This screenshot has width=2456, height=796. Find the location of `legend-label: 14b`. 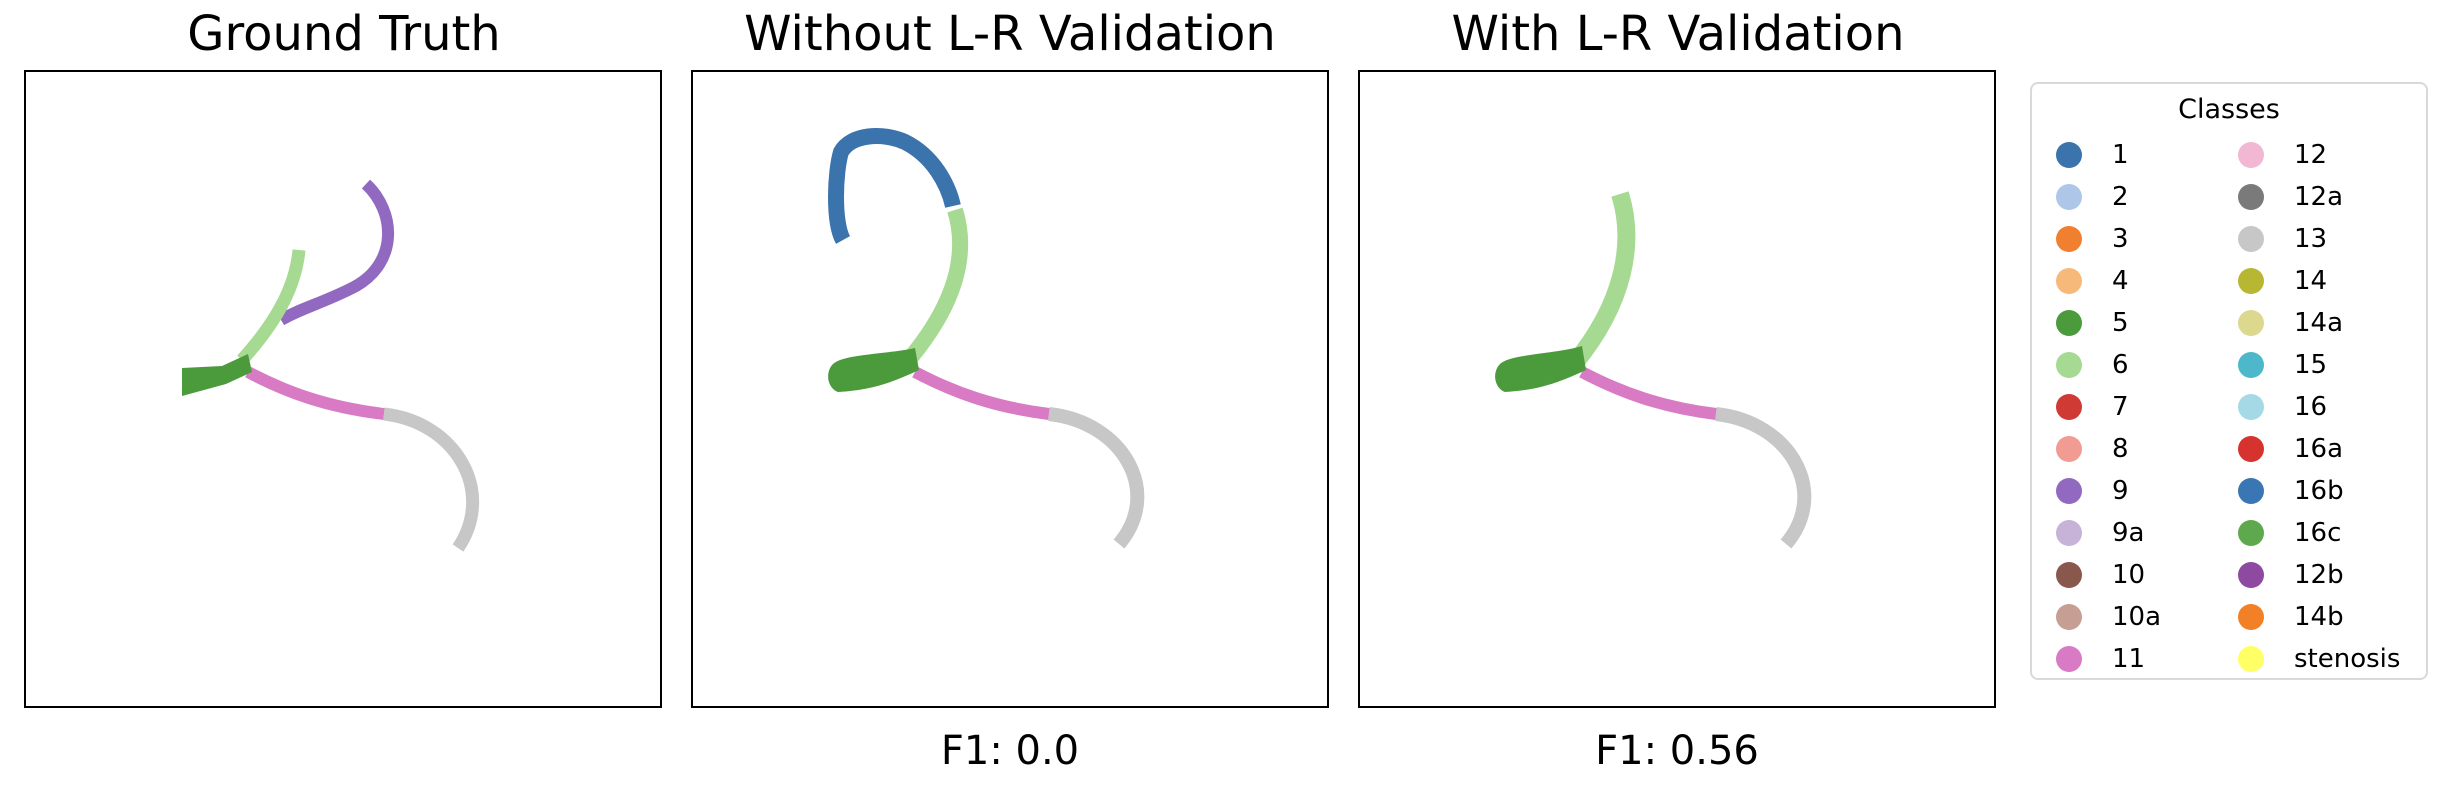

legend-label: 14b is located at coordinates (2319, 617).